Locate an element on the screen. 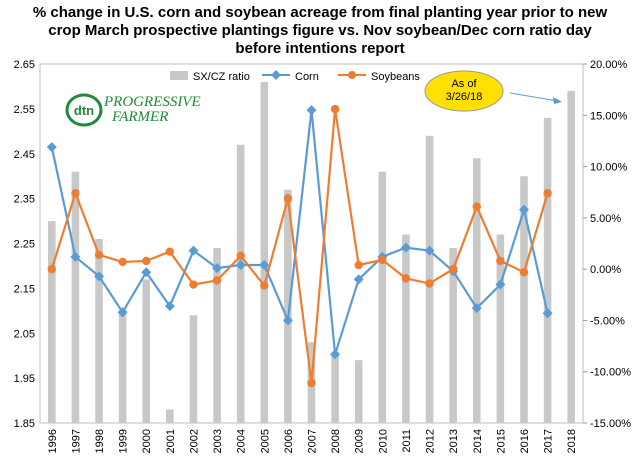 Image resolution: width=640 pixels, height=460 pixels. right-tick-label: 20.00% is located at coordinates (609, 65).